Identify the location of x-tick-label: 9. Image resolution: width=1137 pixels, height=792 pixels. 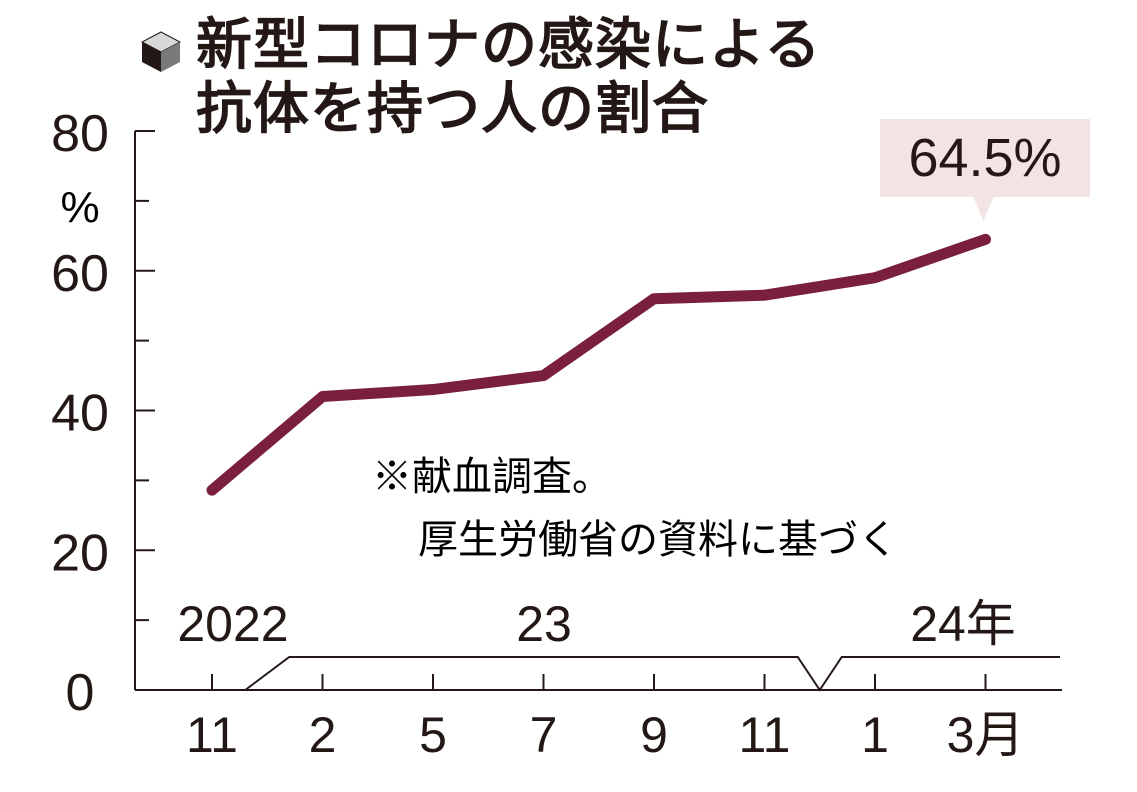
(654, 735).